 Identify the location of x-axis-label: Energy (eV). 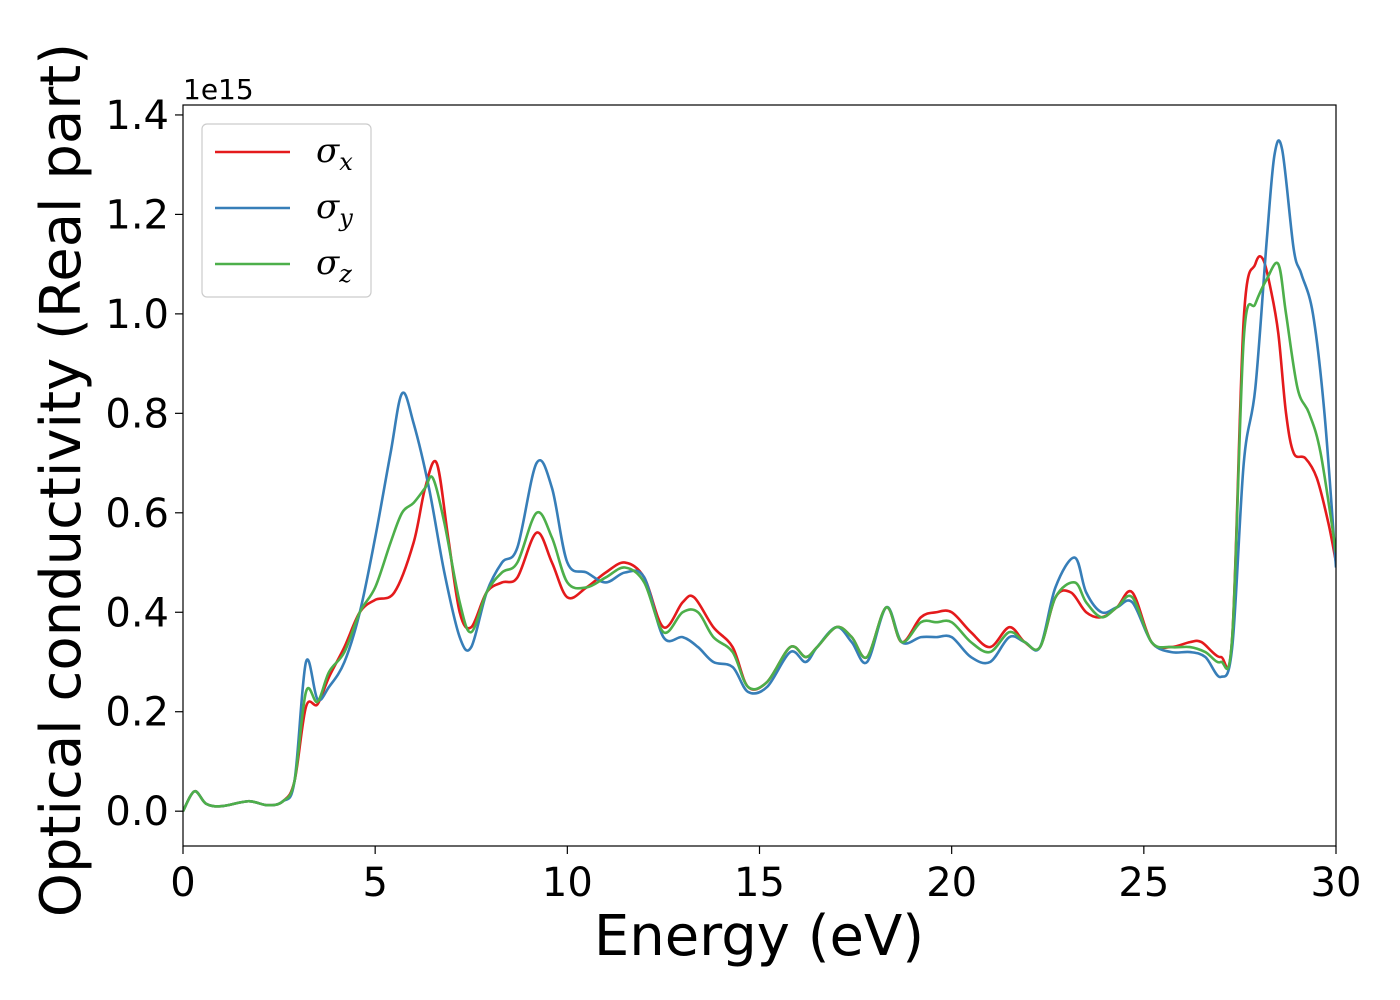
(759, 936).